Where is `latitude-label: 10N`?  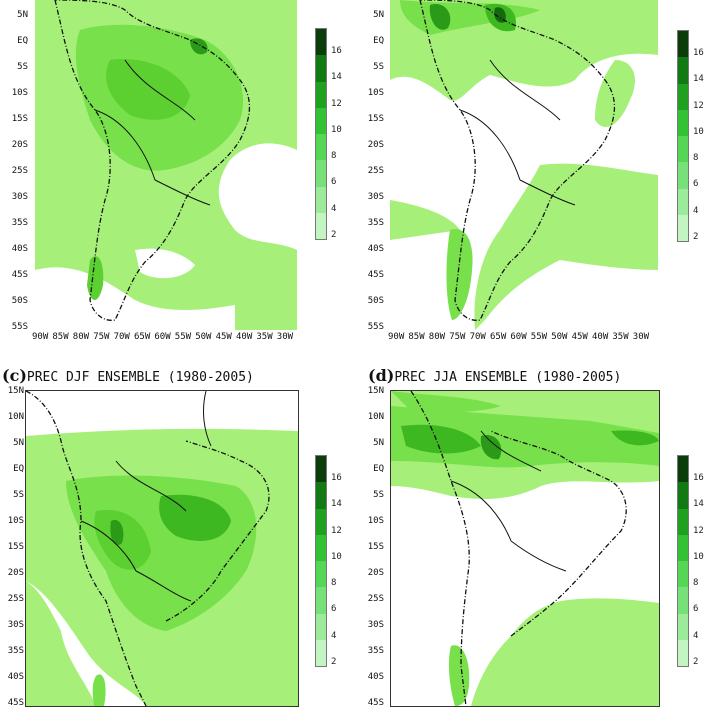 latitude-label: 10N is located at coordinates (15, 417).